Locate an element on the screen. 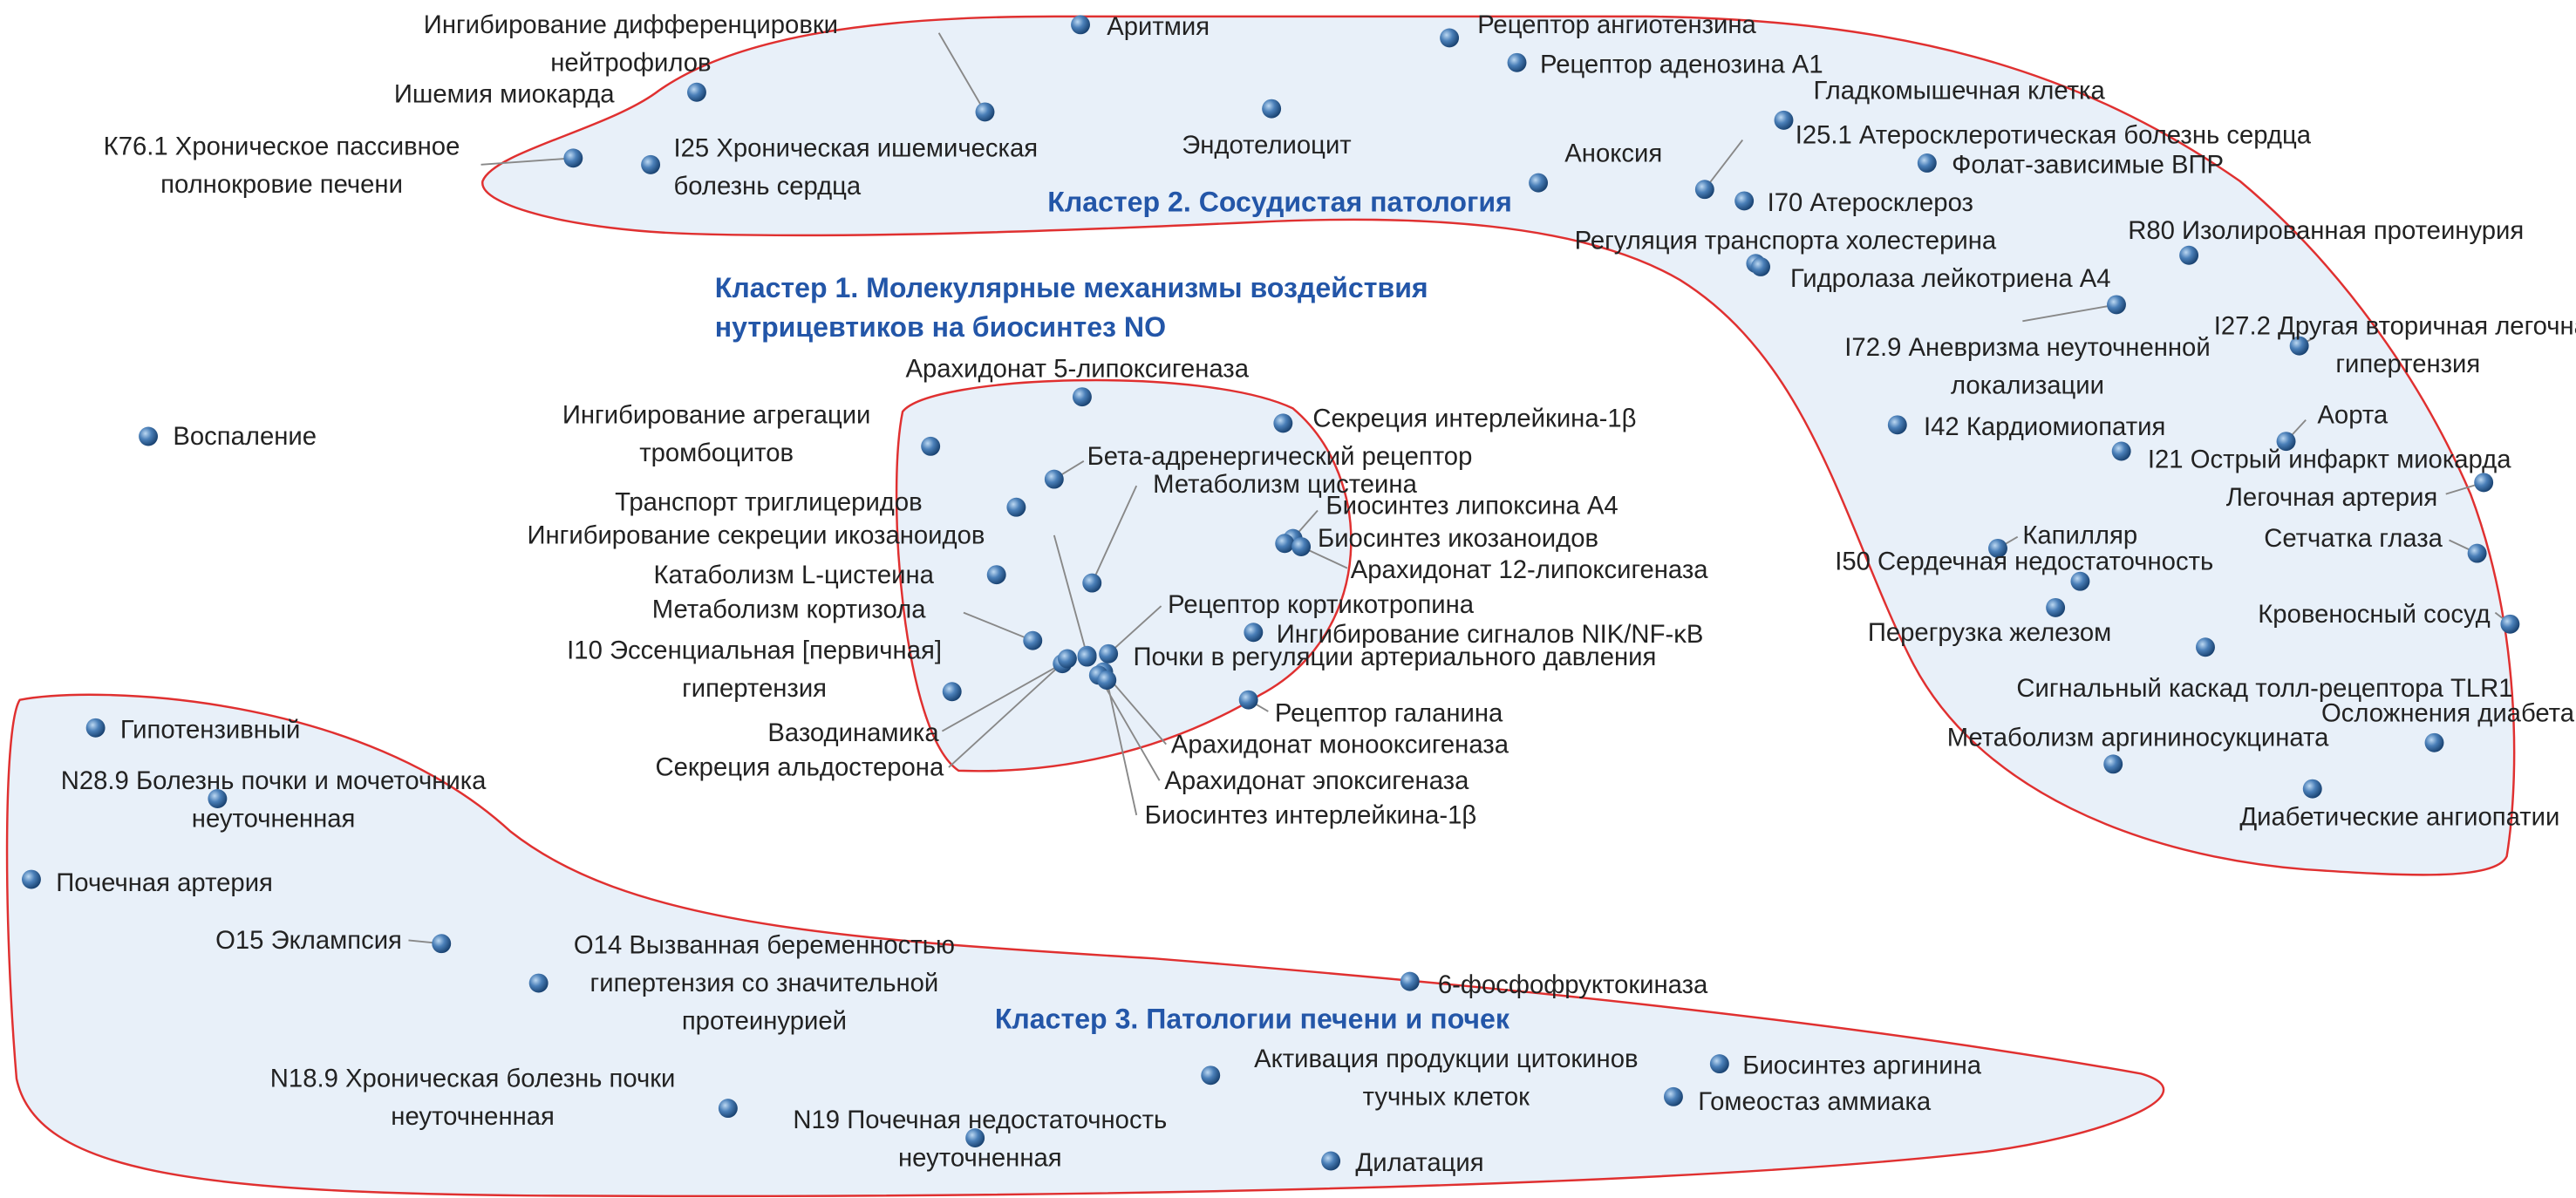 The width and height of the screenshot is (2576, 1198). node-label: I21 Острый инфаркт миокарда is located at coordinates (2330, 460).